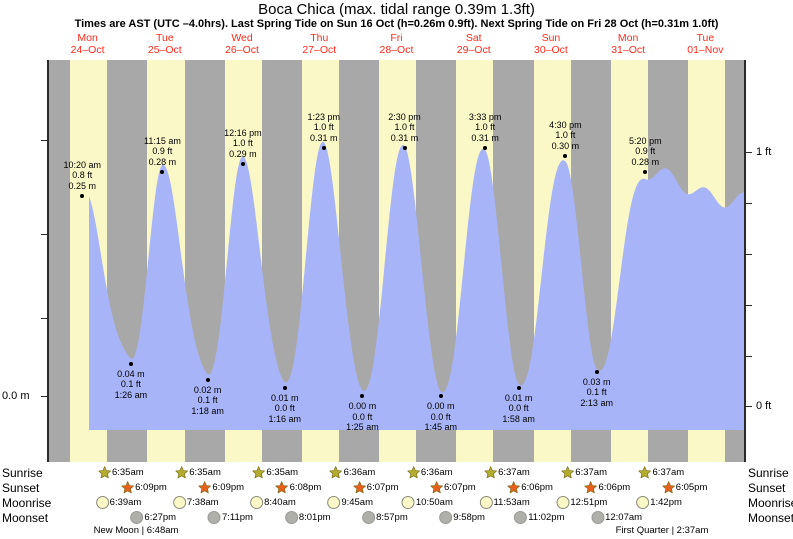  I want to click on sunrise-cell-5: 6:37am, so click(507, 472).